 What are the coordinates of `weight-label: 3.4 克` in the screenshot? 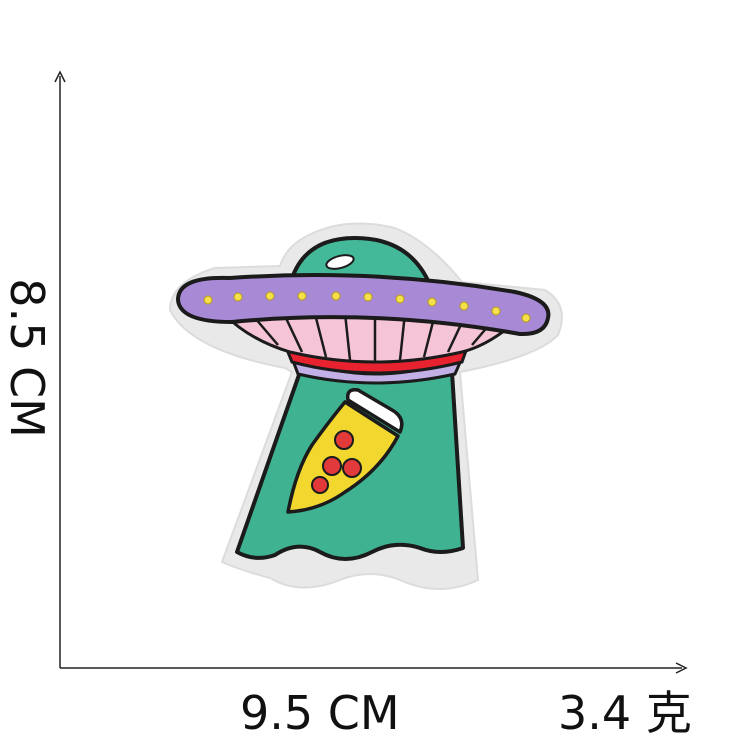 It's located at (625, 713).